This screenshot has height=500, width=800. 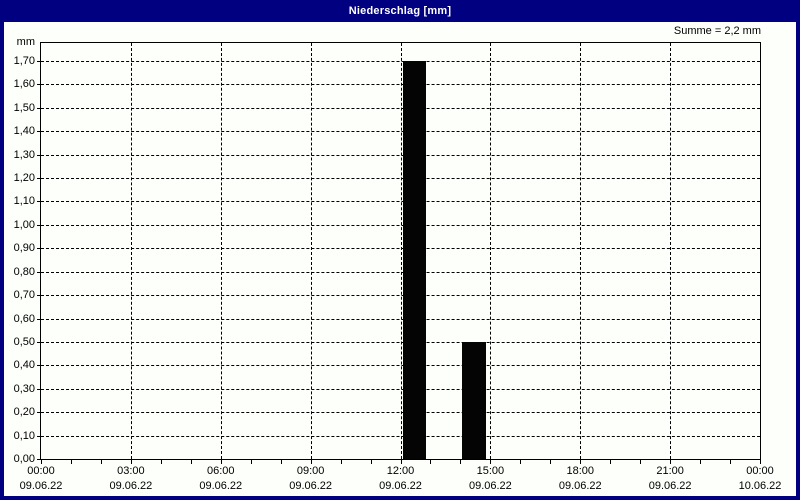 I want to click on x-axis-time-label: 12:00, so click(x=400, y=471).